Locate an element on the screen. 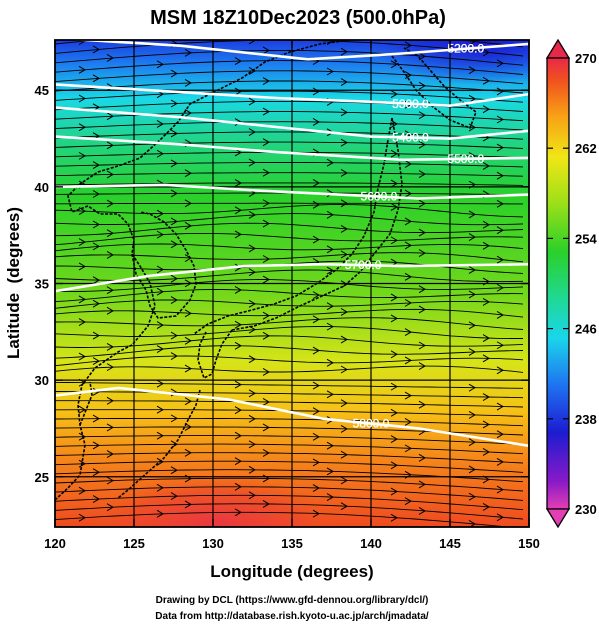 Image resolution: width=599 pixels, height=630 pixels. contour-label: 5600.0 is located at coordinates (379, 197).